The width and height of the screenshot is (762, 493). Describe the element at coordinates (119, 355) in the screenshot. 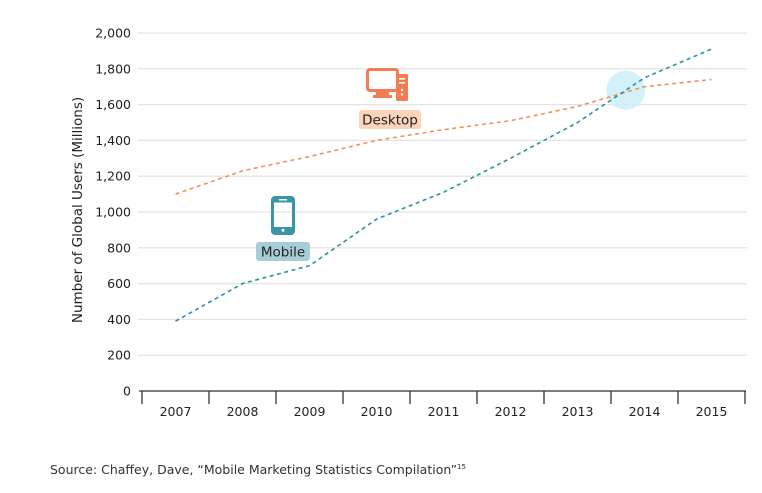

I see `y-tick-label: 200` at that location.